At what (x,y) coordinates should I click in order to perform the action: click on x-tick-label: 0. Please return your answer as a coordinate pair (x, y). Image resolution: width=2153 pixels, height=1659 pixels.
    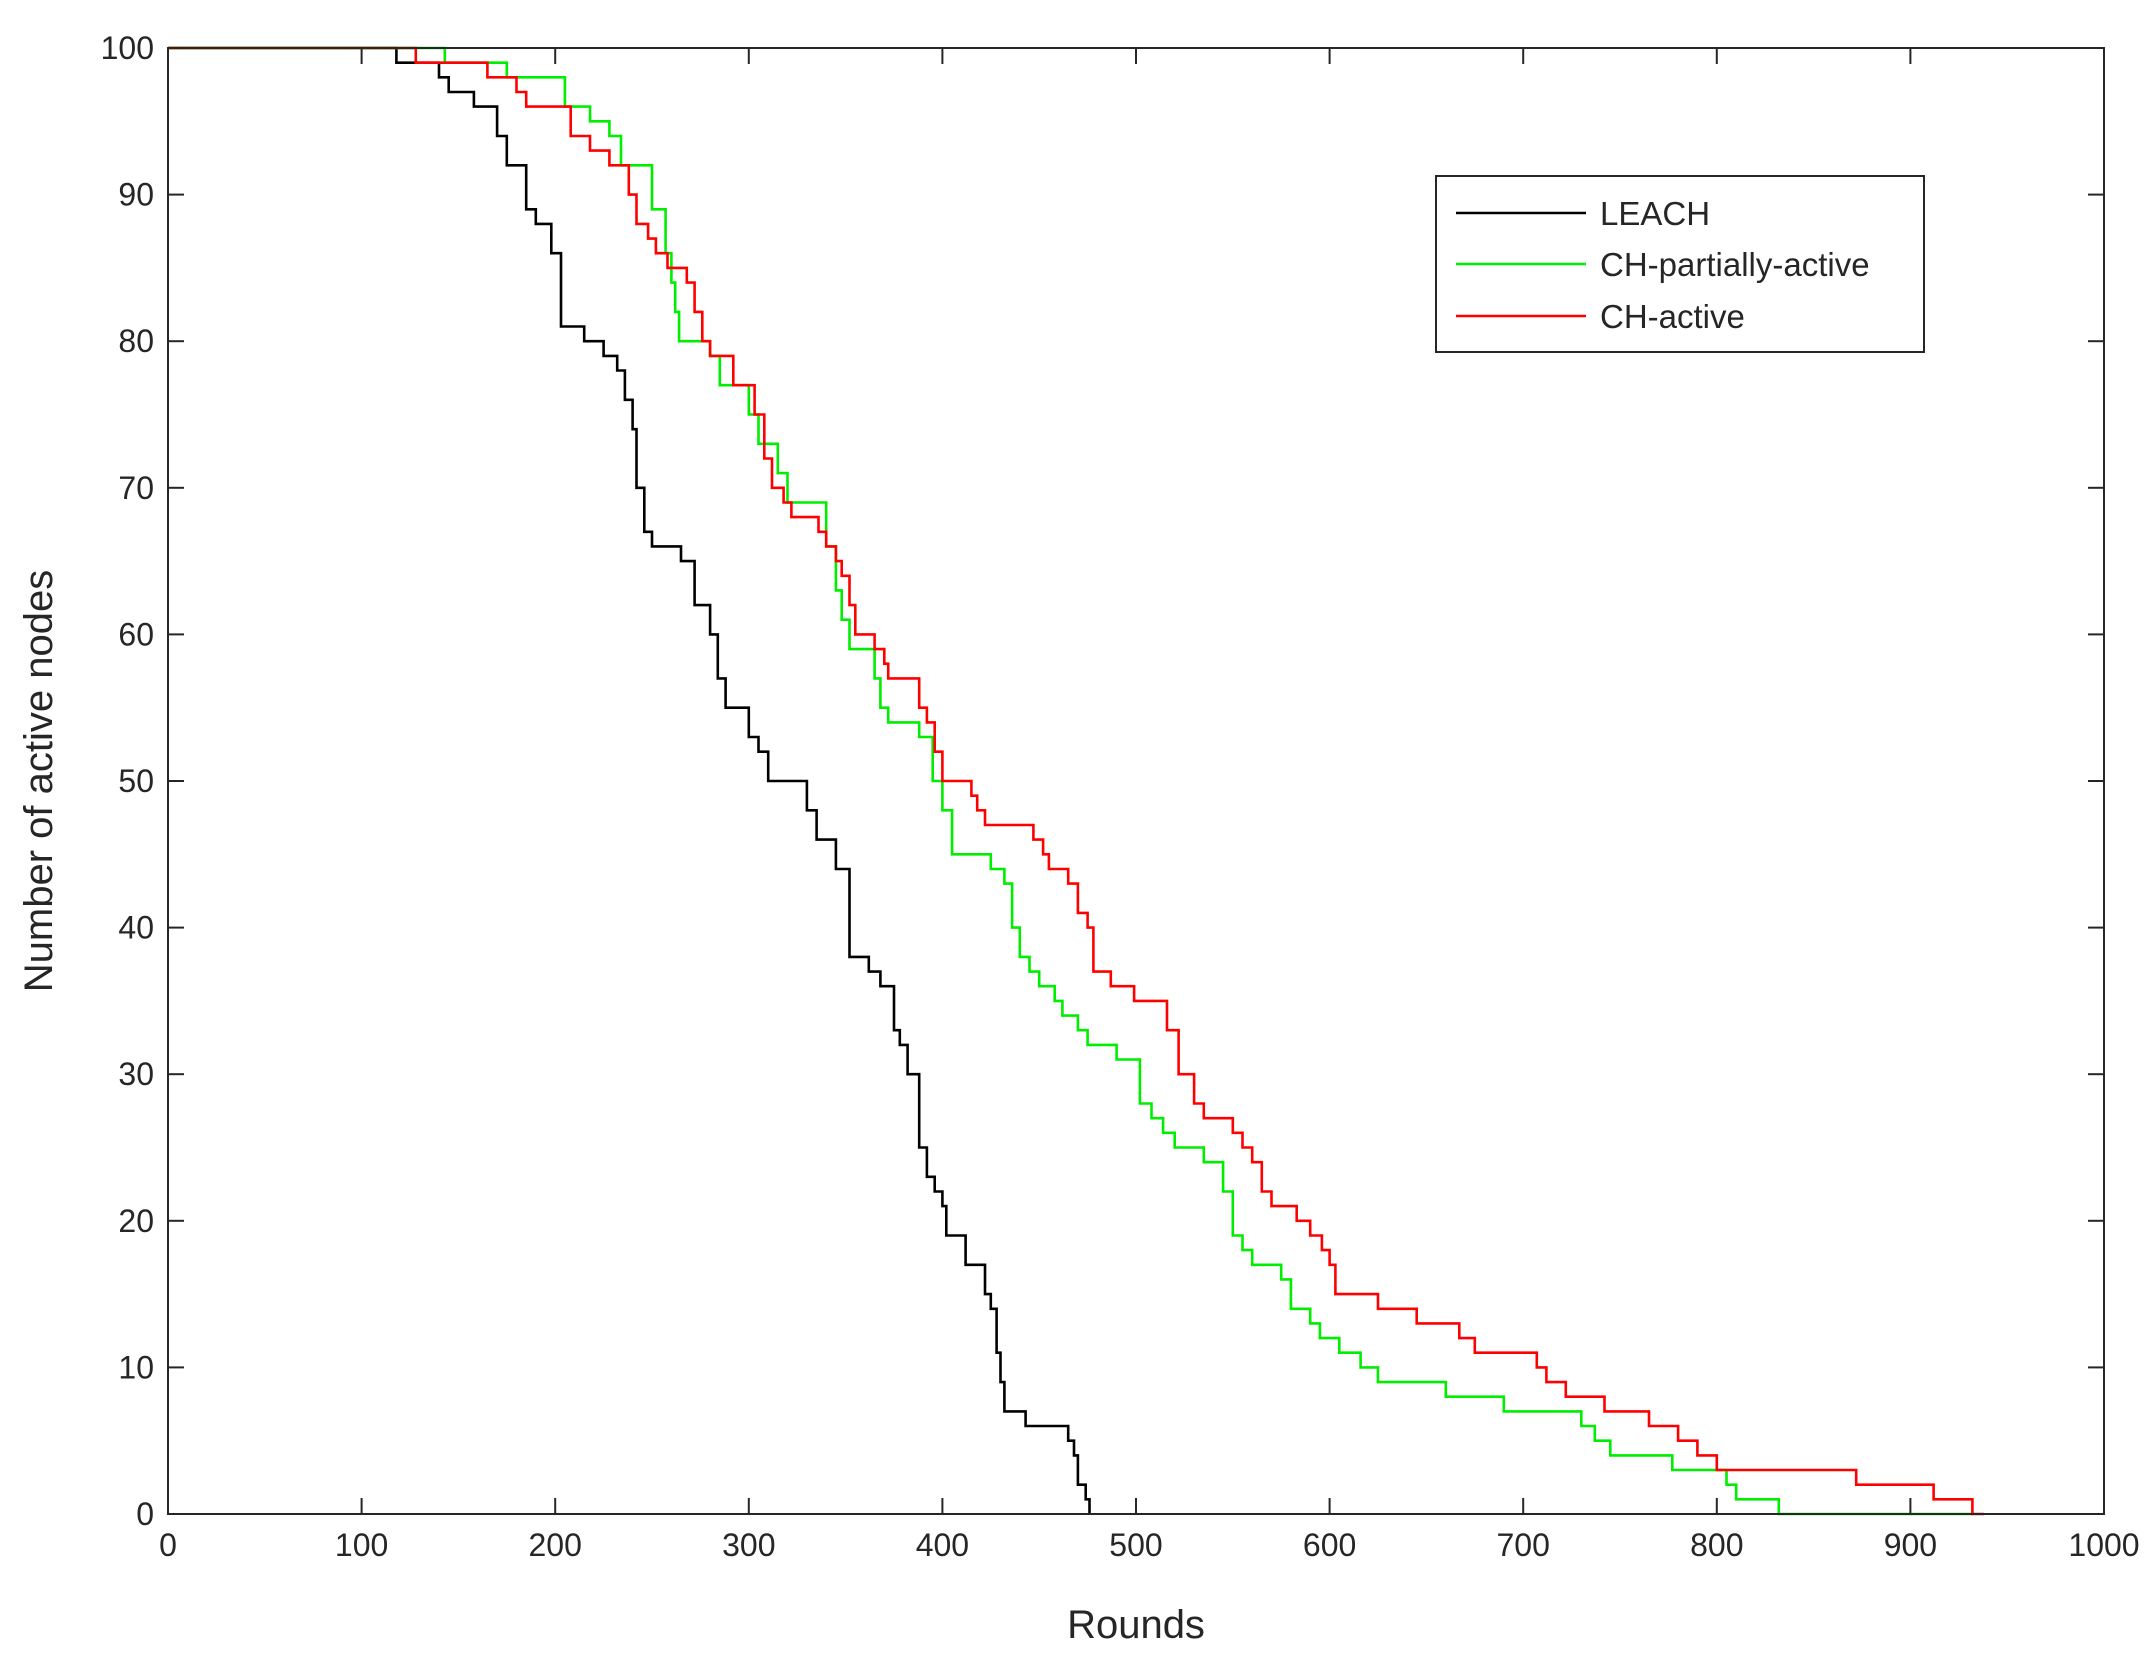
    Looking at the image, I should click on (168, 1545).